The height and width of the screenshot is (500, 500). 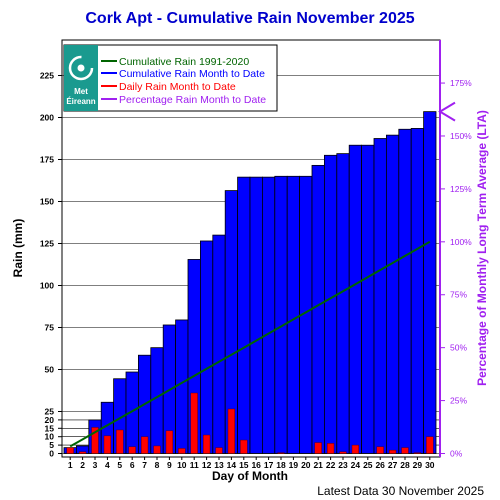 What do you see at coordinates (294, 465) in the screenshot?
I see `x-tick-label: 19` at bounding box center [294, 465].